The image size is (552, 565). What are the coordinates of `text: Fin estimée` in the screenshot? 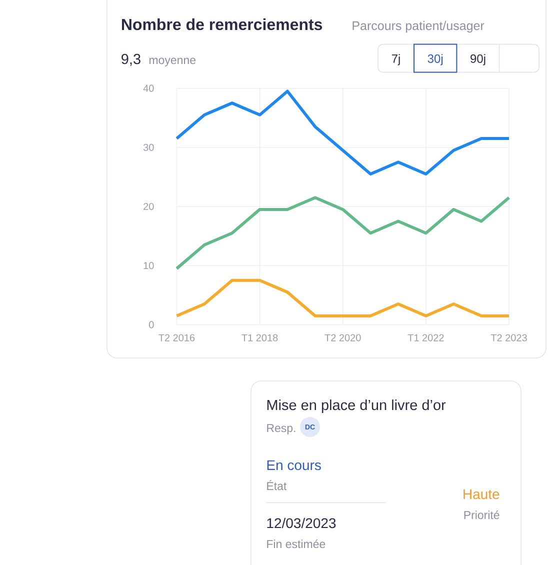 It's located at (296, 544).